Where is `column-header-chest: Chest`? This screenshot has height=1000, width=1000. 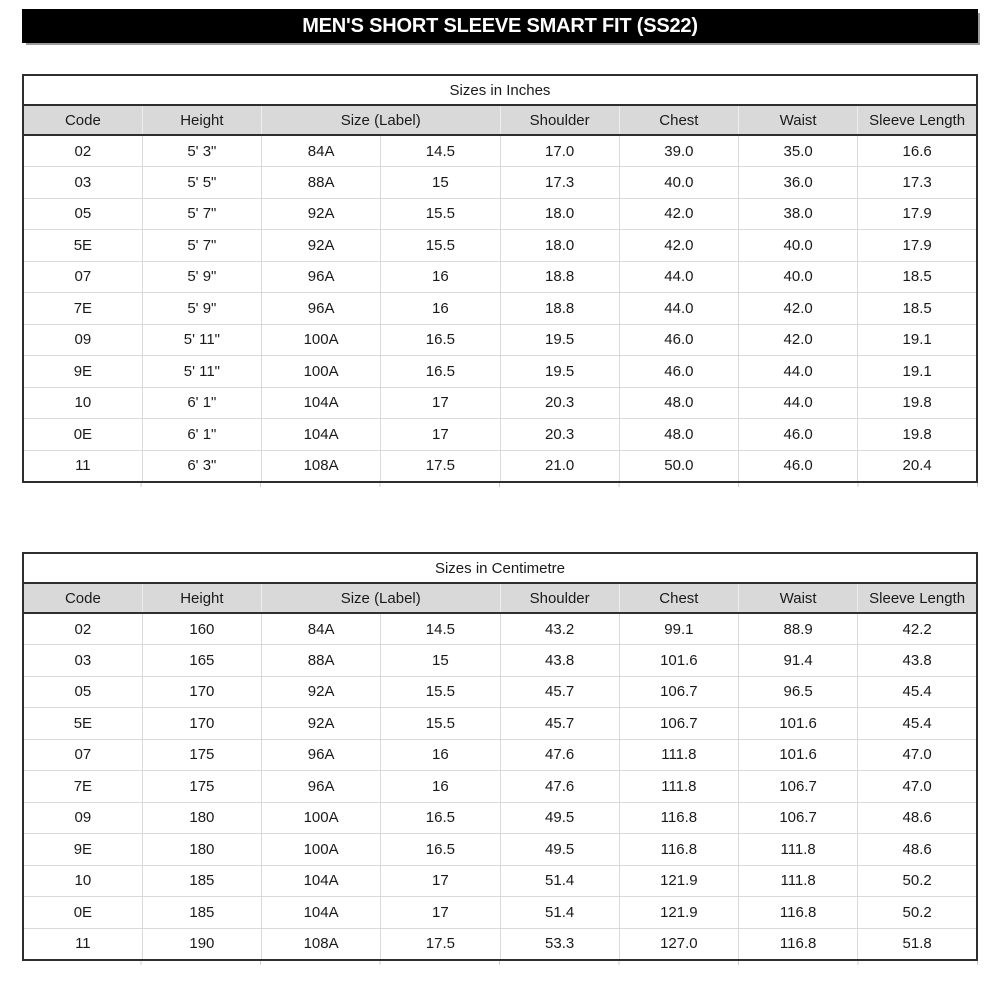
column-header-chest: Chest is located at coordinates (678, 120).